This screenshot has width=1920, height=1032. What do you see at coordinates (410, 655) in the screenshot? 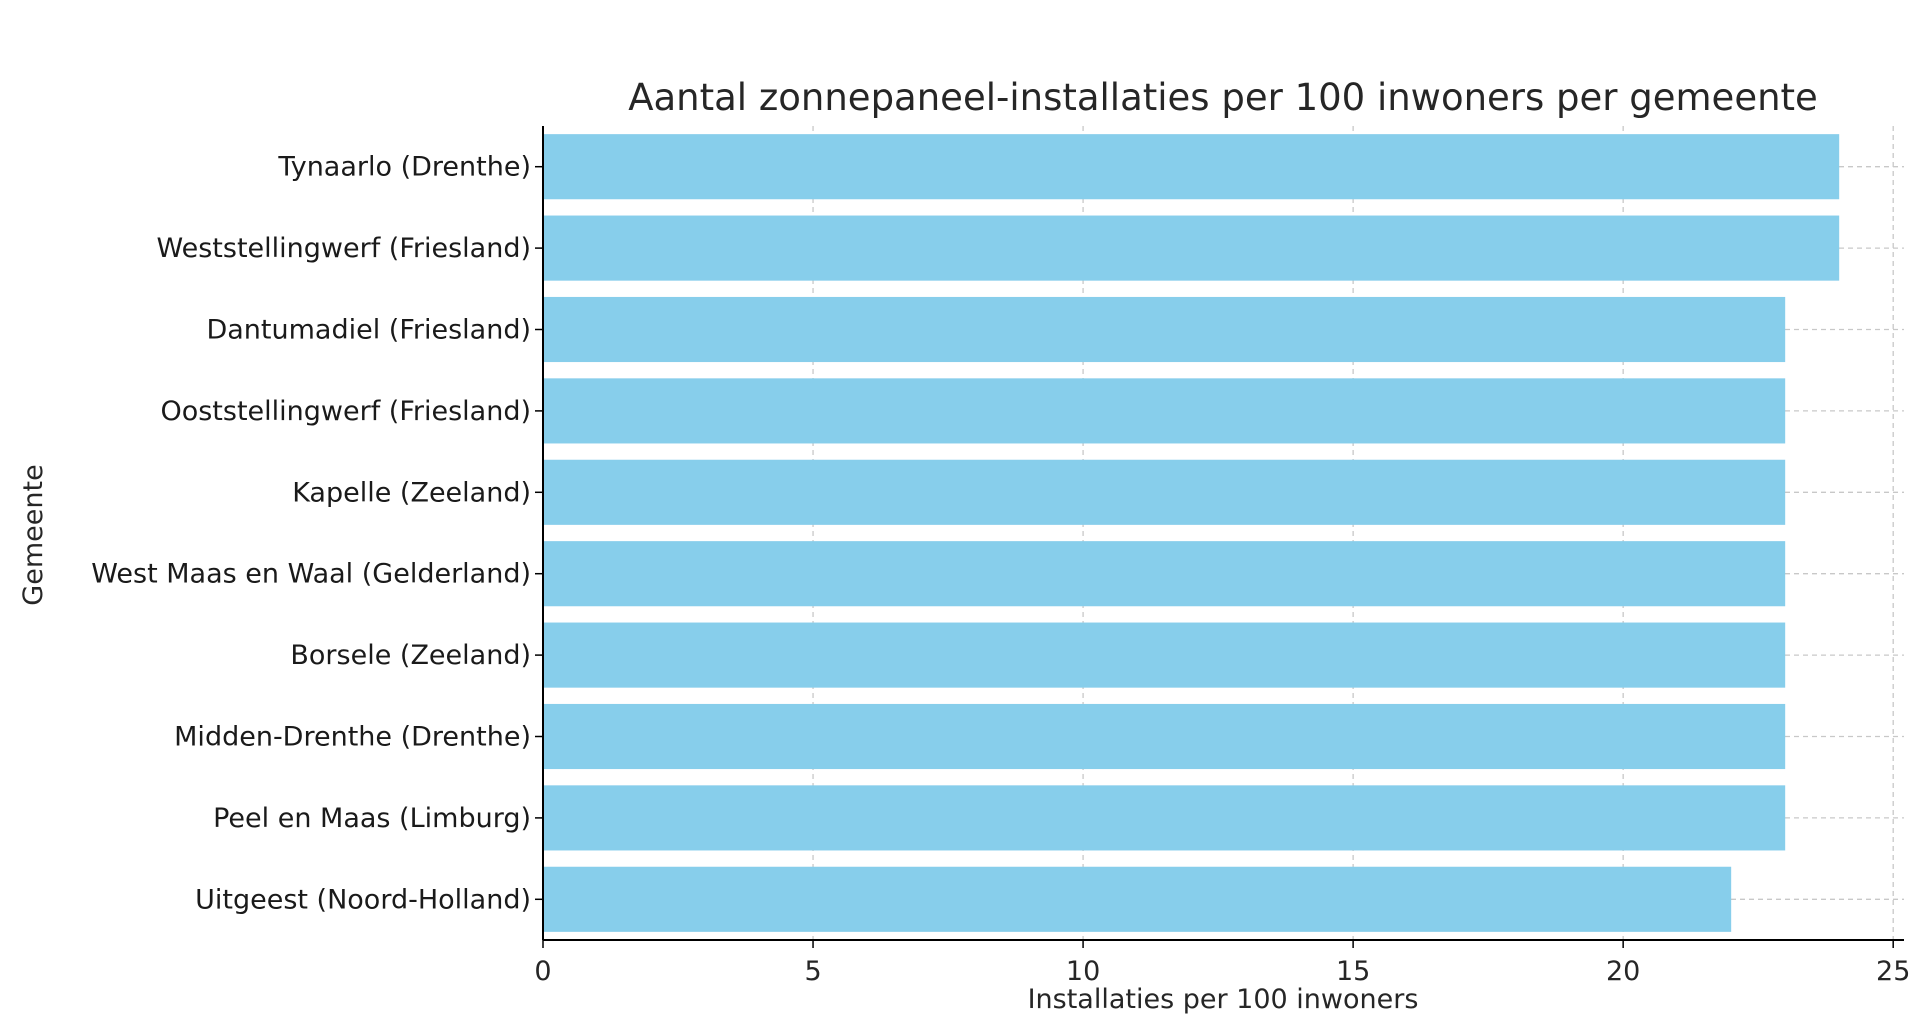
I see `y-tick-label: Borsele (Zeeland)` at bounding box center [410, 655].